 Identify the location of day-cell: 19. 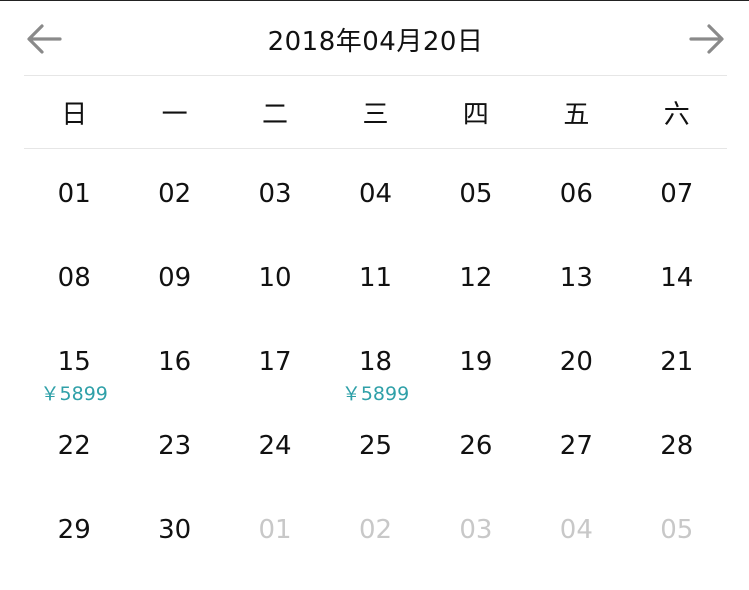
(476, 361).